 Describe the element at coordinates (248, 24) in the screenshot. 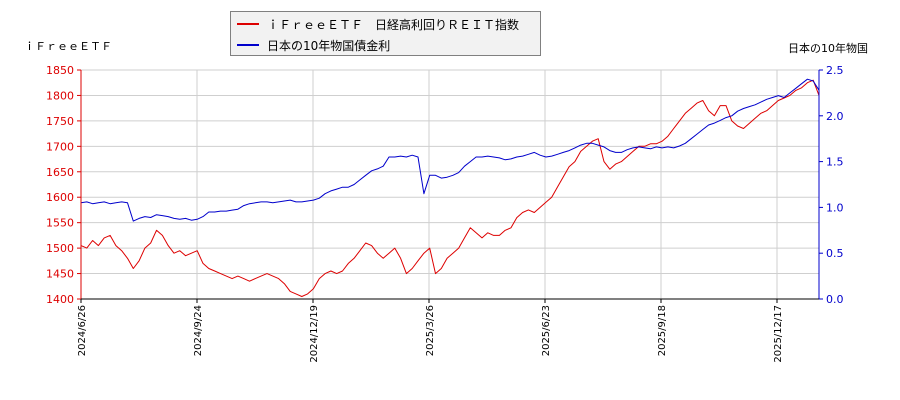

I see `legend-swatch-reit` at that location.